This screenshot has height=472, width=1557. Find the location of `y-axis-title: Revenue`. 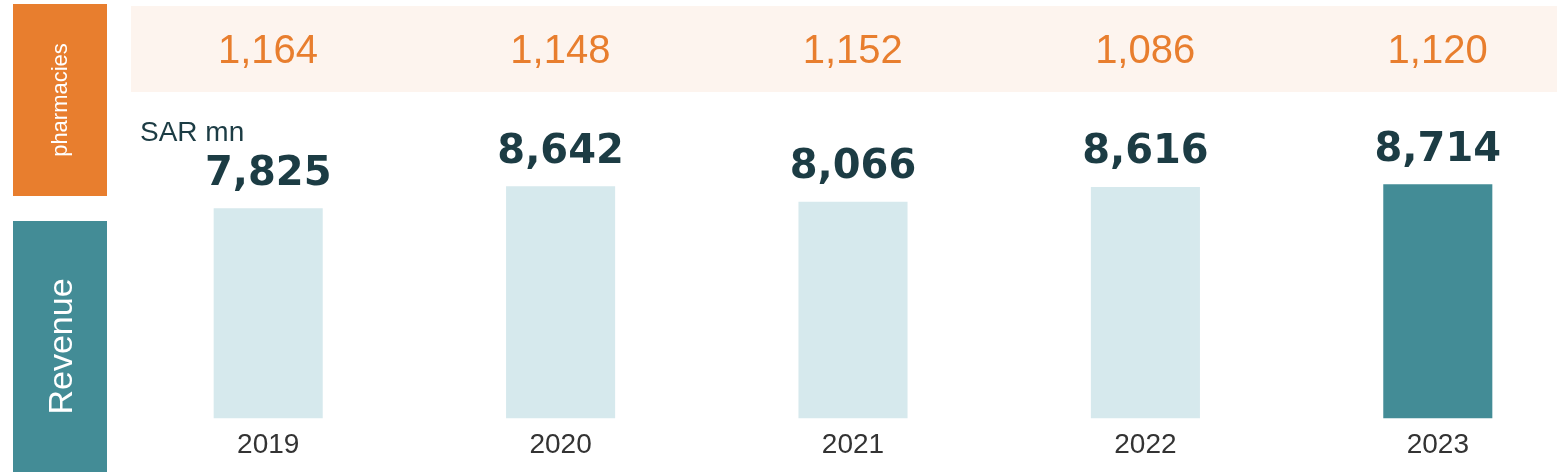

y-axis-title: Revenue is located at coordinates (60, 346).